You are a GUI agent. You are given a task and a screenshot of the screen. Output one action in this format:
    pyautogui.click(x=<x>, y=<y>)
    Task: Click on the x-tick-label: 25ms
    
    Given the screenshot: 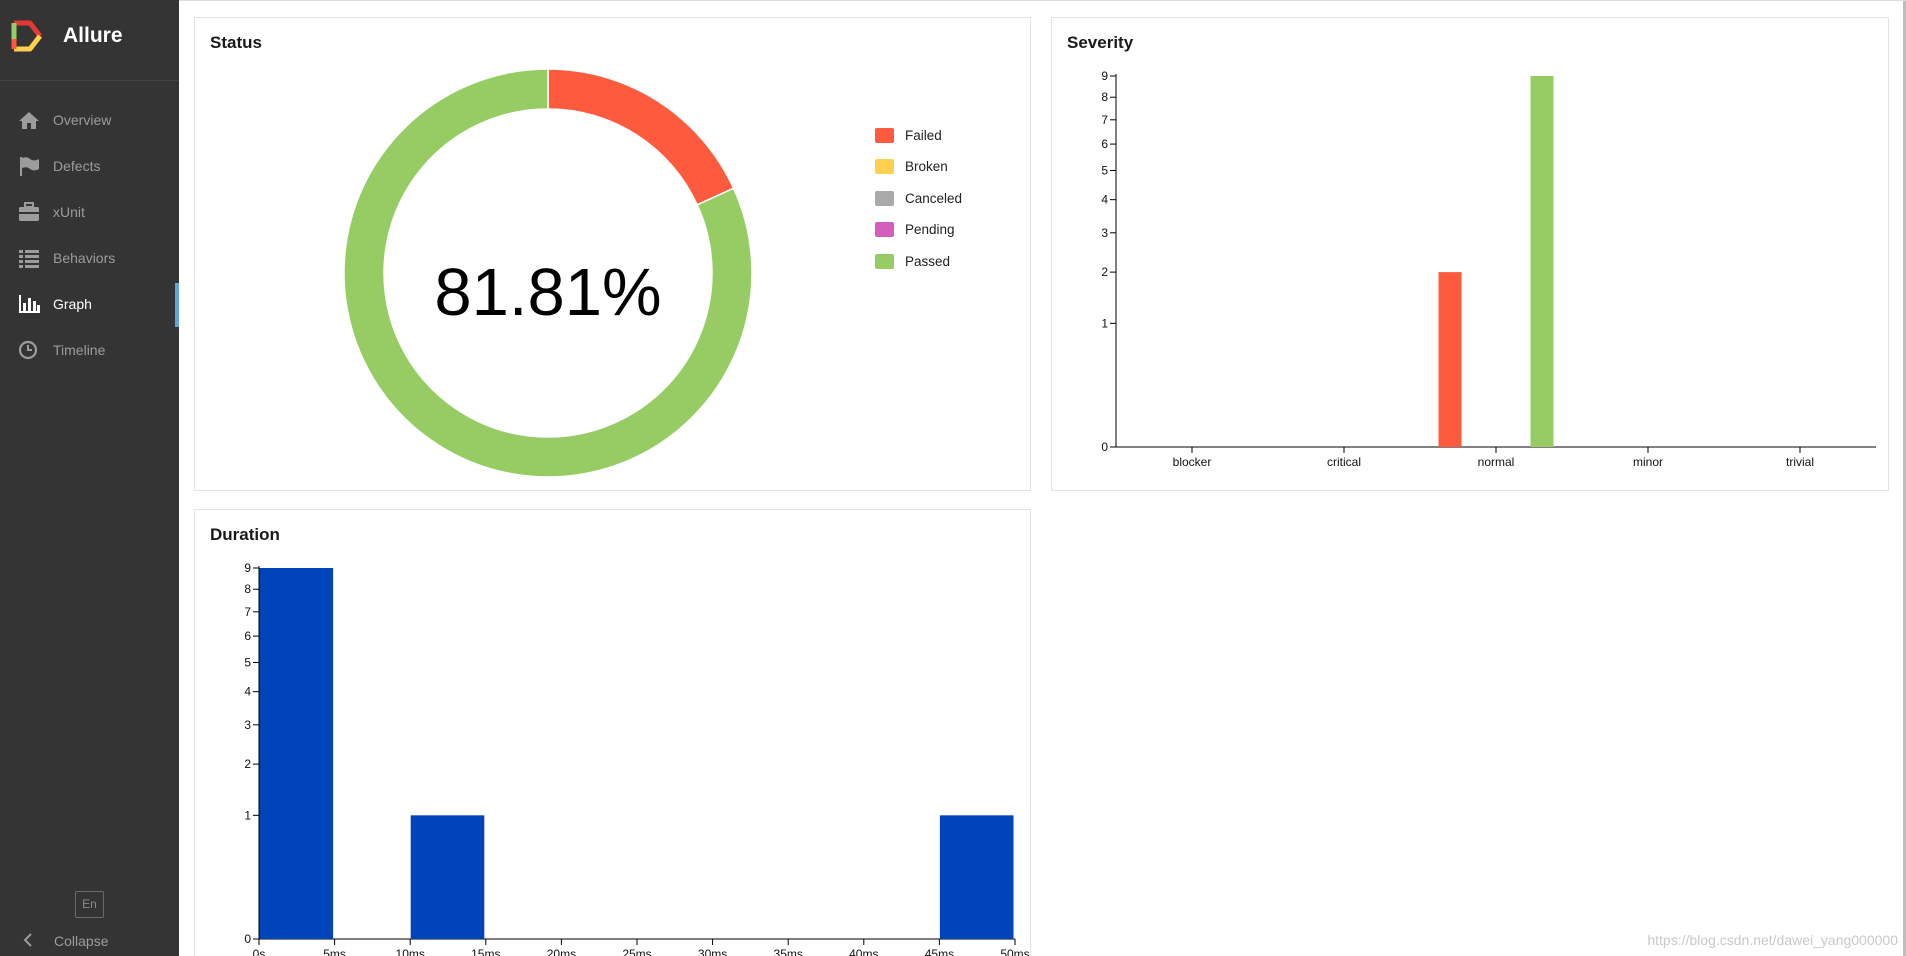 What is the action you would take?
    pyautogui.click(x=636, y=951)
    